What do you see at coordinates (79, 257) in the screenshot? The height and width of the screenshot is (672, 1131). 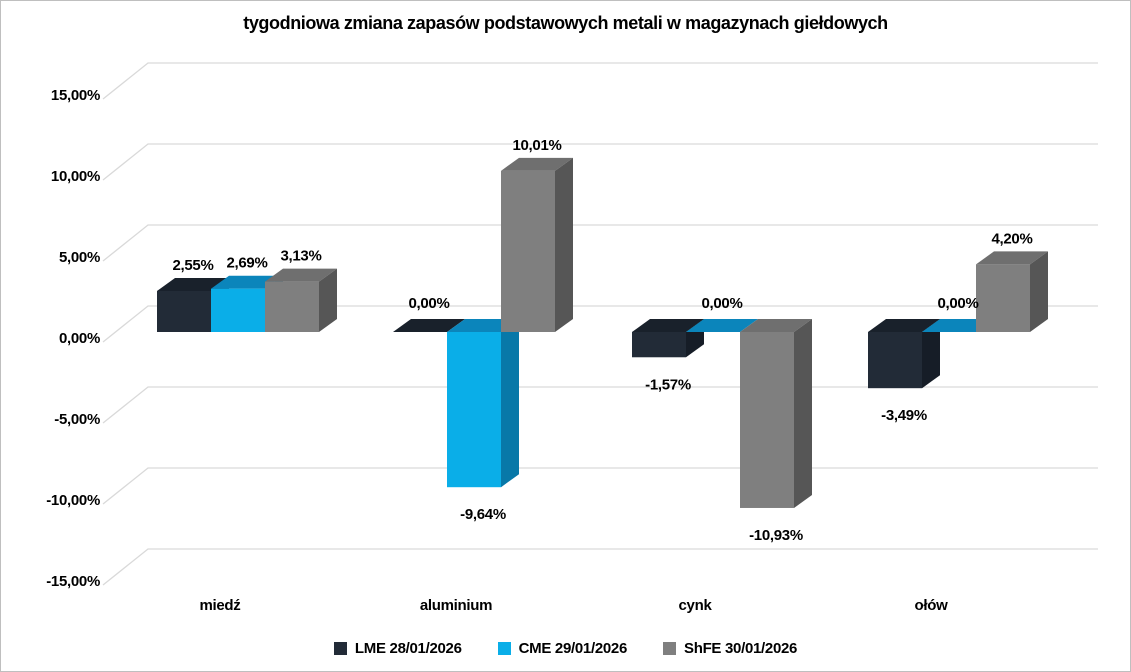 I see `y-tick-label: 5,00%` at bounding box center [79, 257].